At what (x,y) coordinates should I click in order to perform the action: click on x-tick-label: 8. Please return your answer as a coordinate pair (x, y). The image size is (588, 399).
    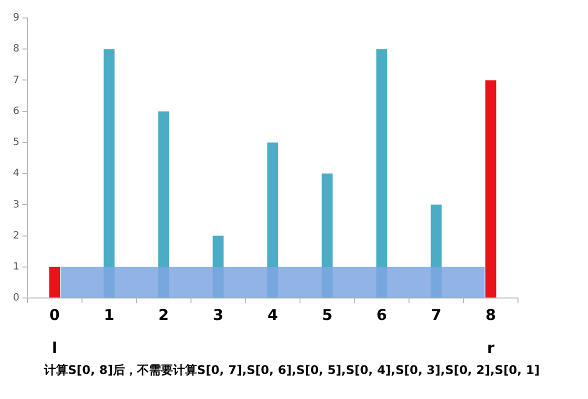
    Looking at the image, I should click on (491, 315).